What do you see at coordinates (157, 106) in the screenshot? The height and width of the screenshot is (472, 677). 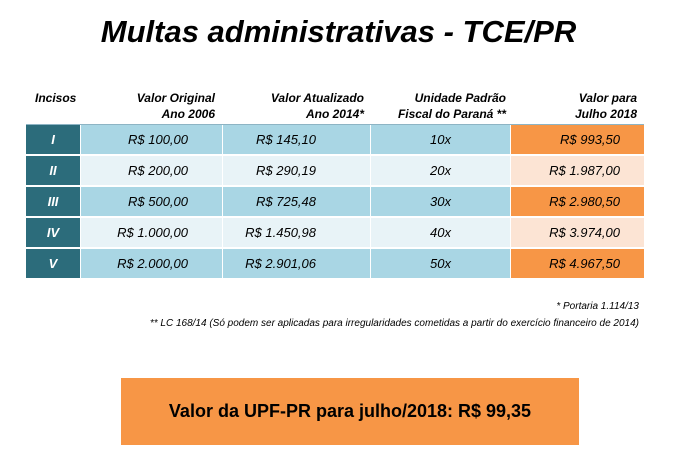 I see `header-valor-original: Valor Original Ano 2006` at bounding box center [157, 106].